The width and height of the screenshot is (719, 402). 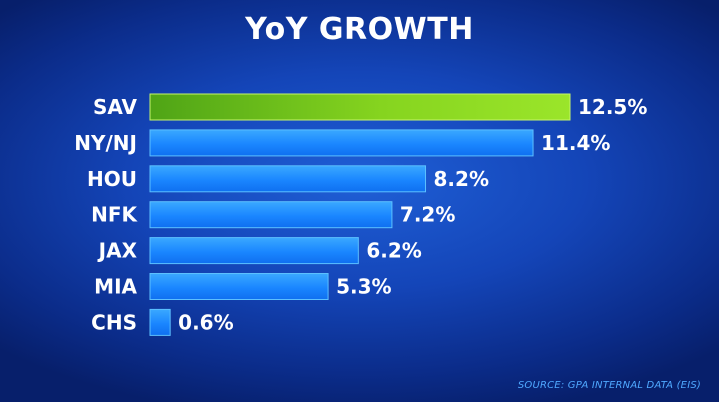 What do you see at coordinates (115, 107) in the screenshot?
I see `category-label: SAV` at bounding box center [115, 107].